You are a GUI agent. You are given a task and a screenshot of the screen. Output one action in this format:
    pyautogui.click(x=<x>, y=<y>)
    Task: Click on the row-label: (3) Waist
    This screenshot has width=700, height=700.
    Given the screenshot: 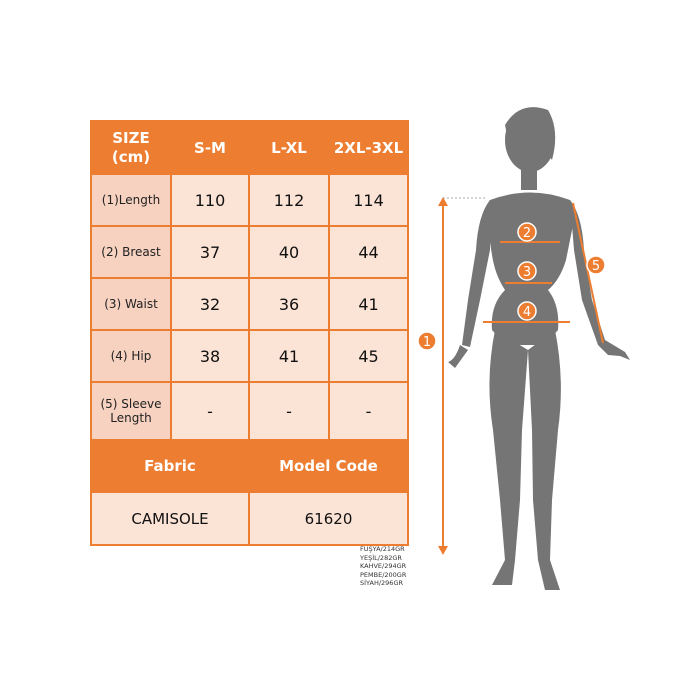 What is the action you would take?
    pyautogui.click(x=131, y=304)
    